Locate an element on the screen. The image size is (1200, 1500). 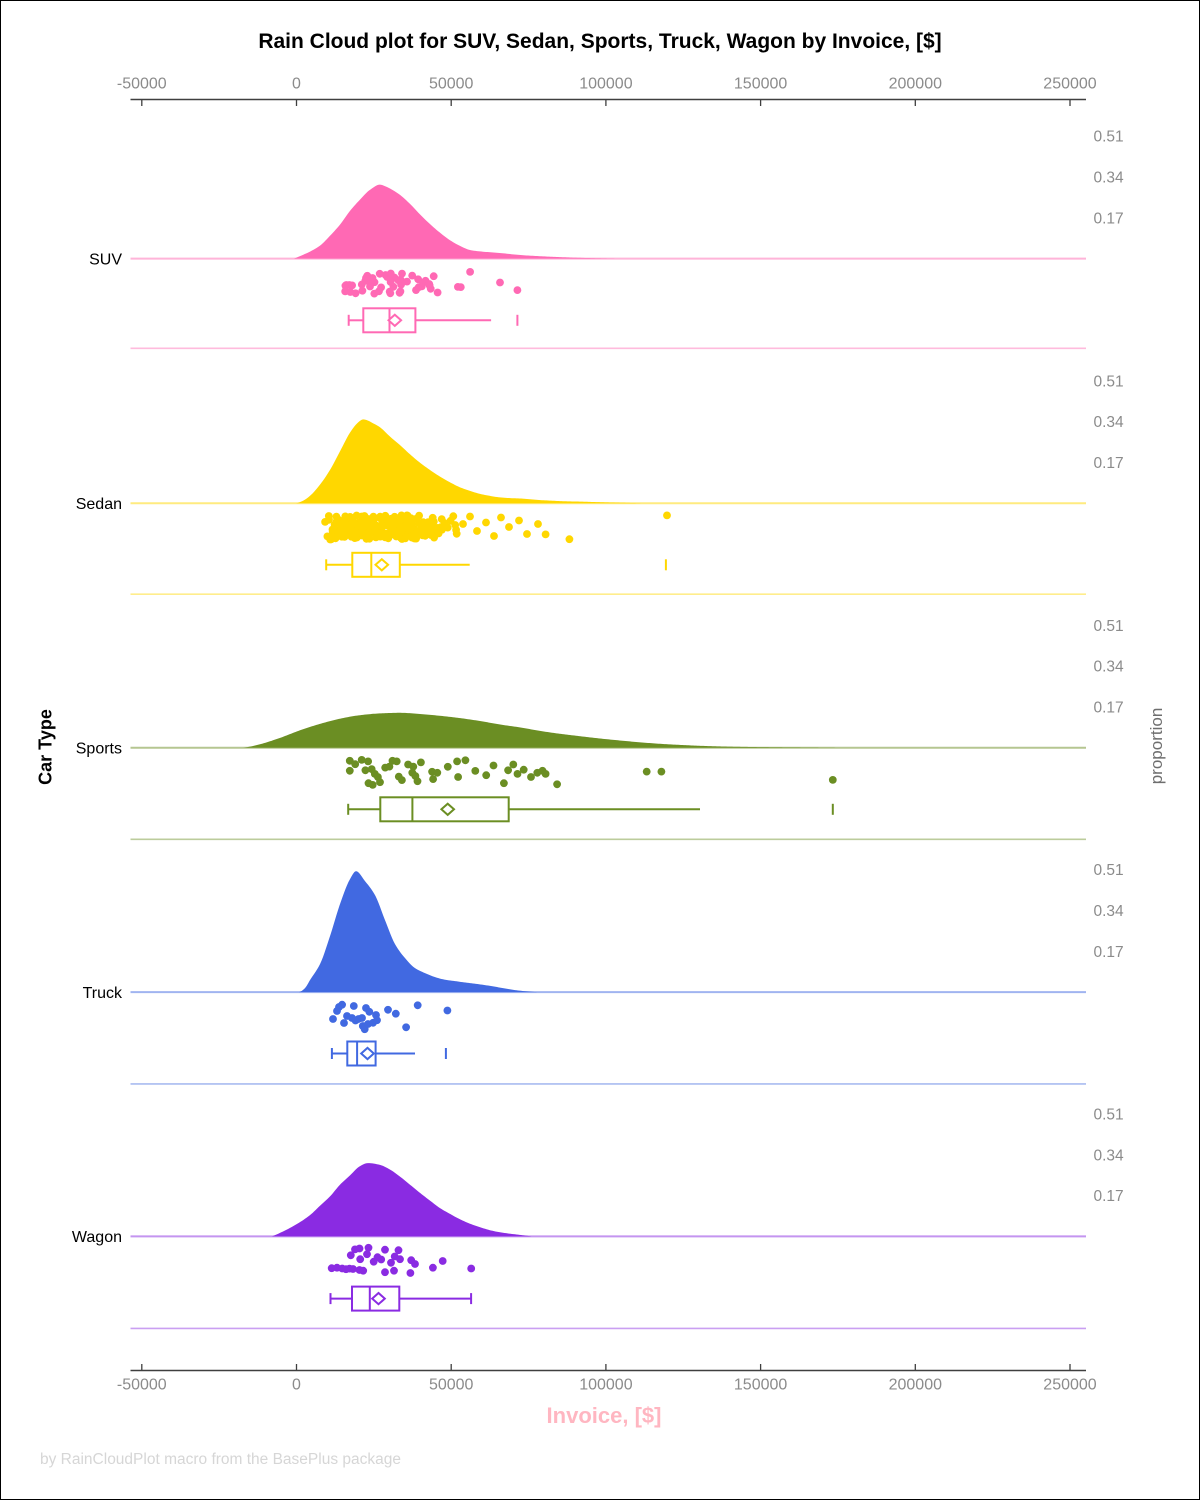
svg-text: Sports is located at coordinates (99, 749).